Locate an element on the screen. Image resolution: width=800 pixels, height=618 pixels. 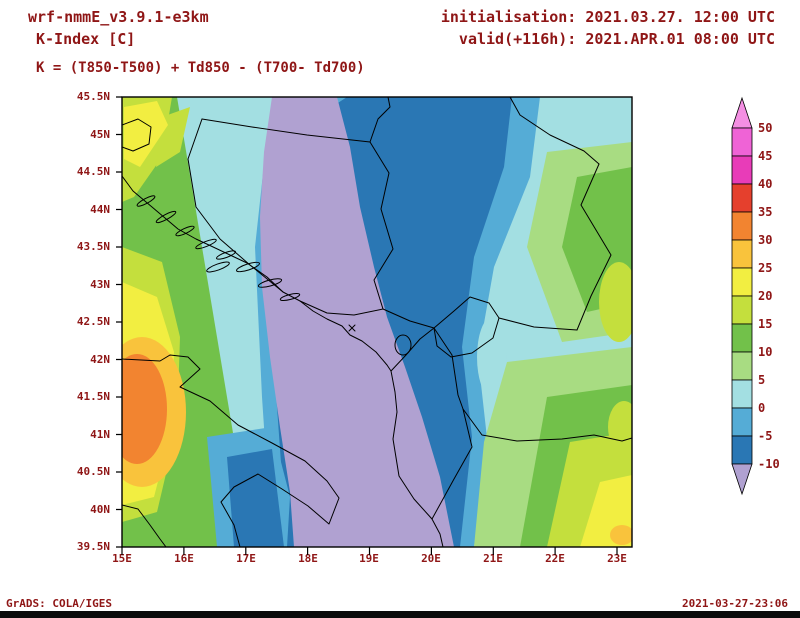
init-time-label: initialisation: 2021.03.27. 12:00 UTC is located at coordinates (607, 17).